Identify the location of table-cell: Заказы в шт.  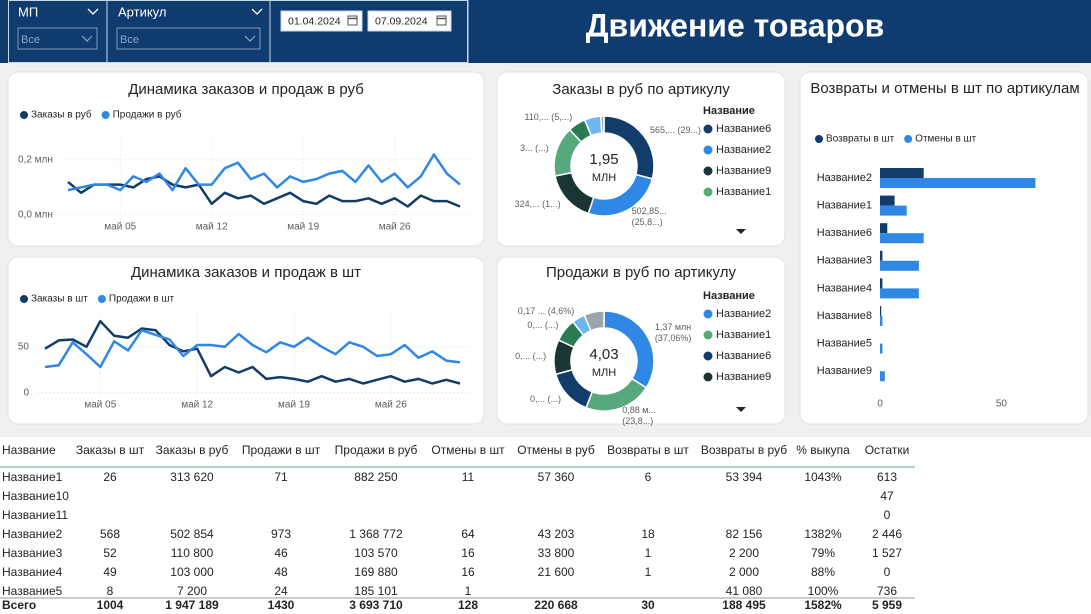
(110, 450).